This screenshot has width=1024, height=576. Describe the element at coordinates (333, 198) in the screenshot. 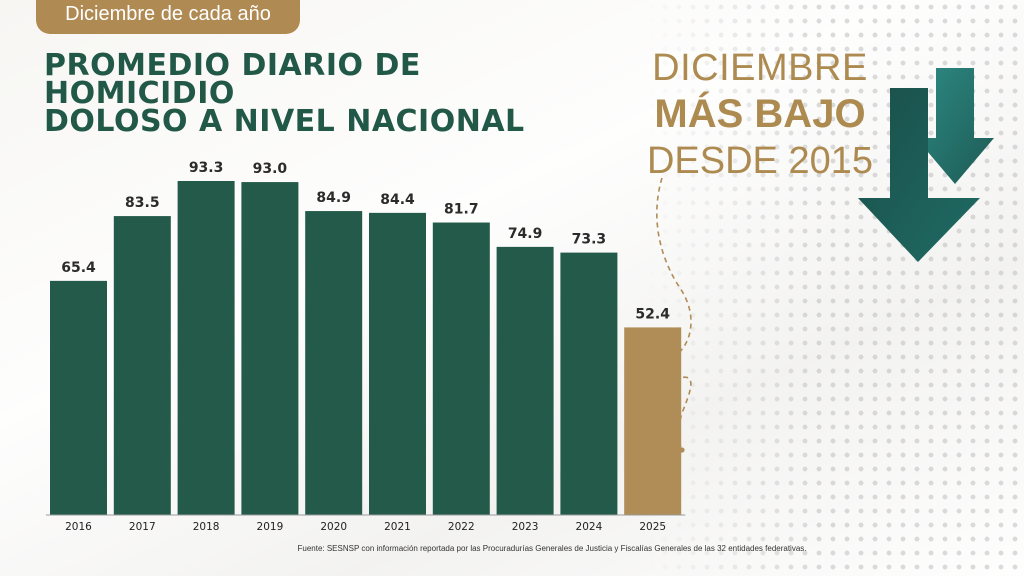

I see `data-label-2020: 84.9` at that location.